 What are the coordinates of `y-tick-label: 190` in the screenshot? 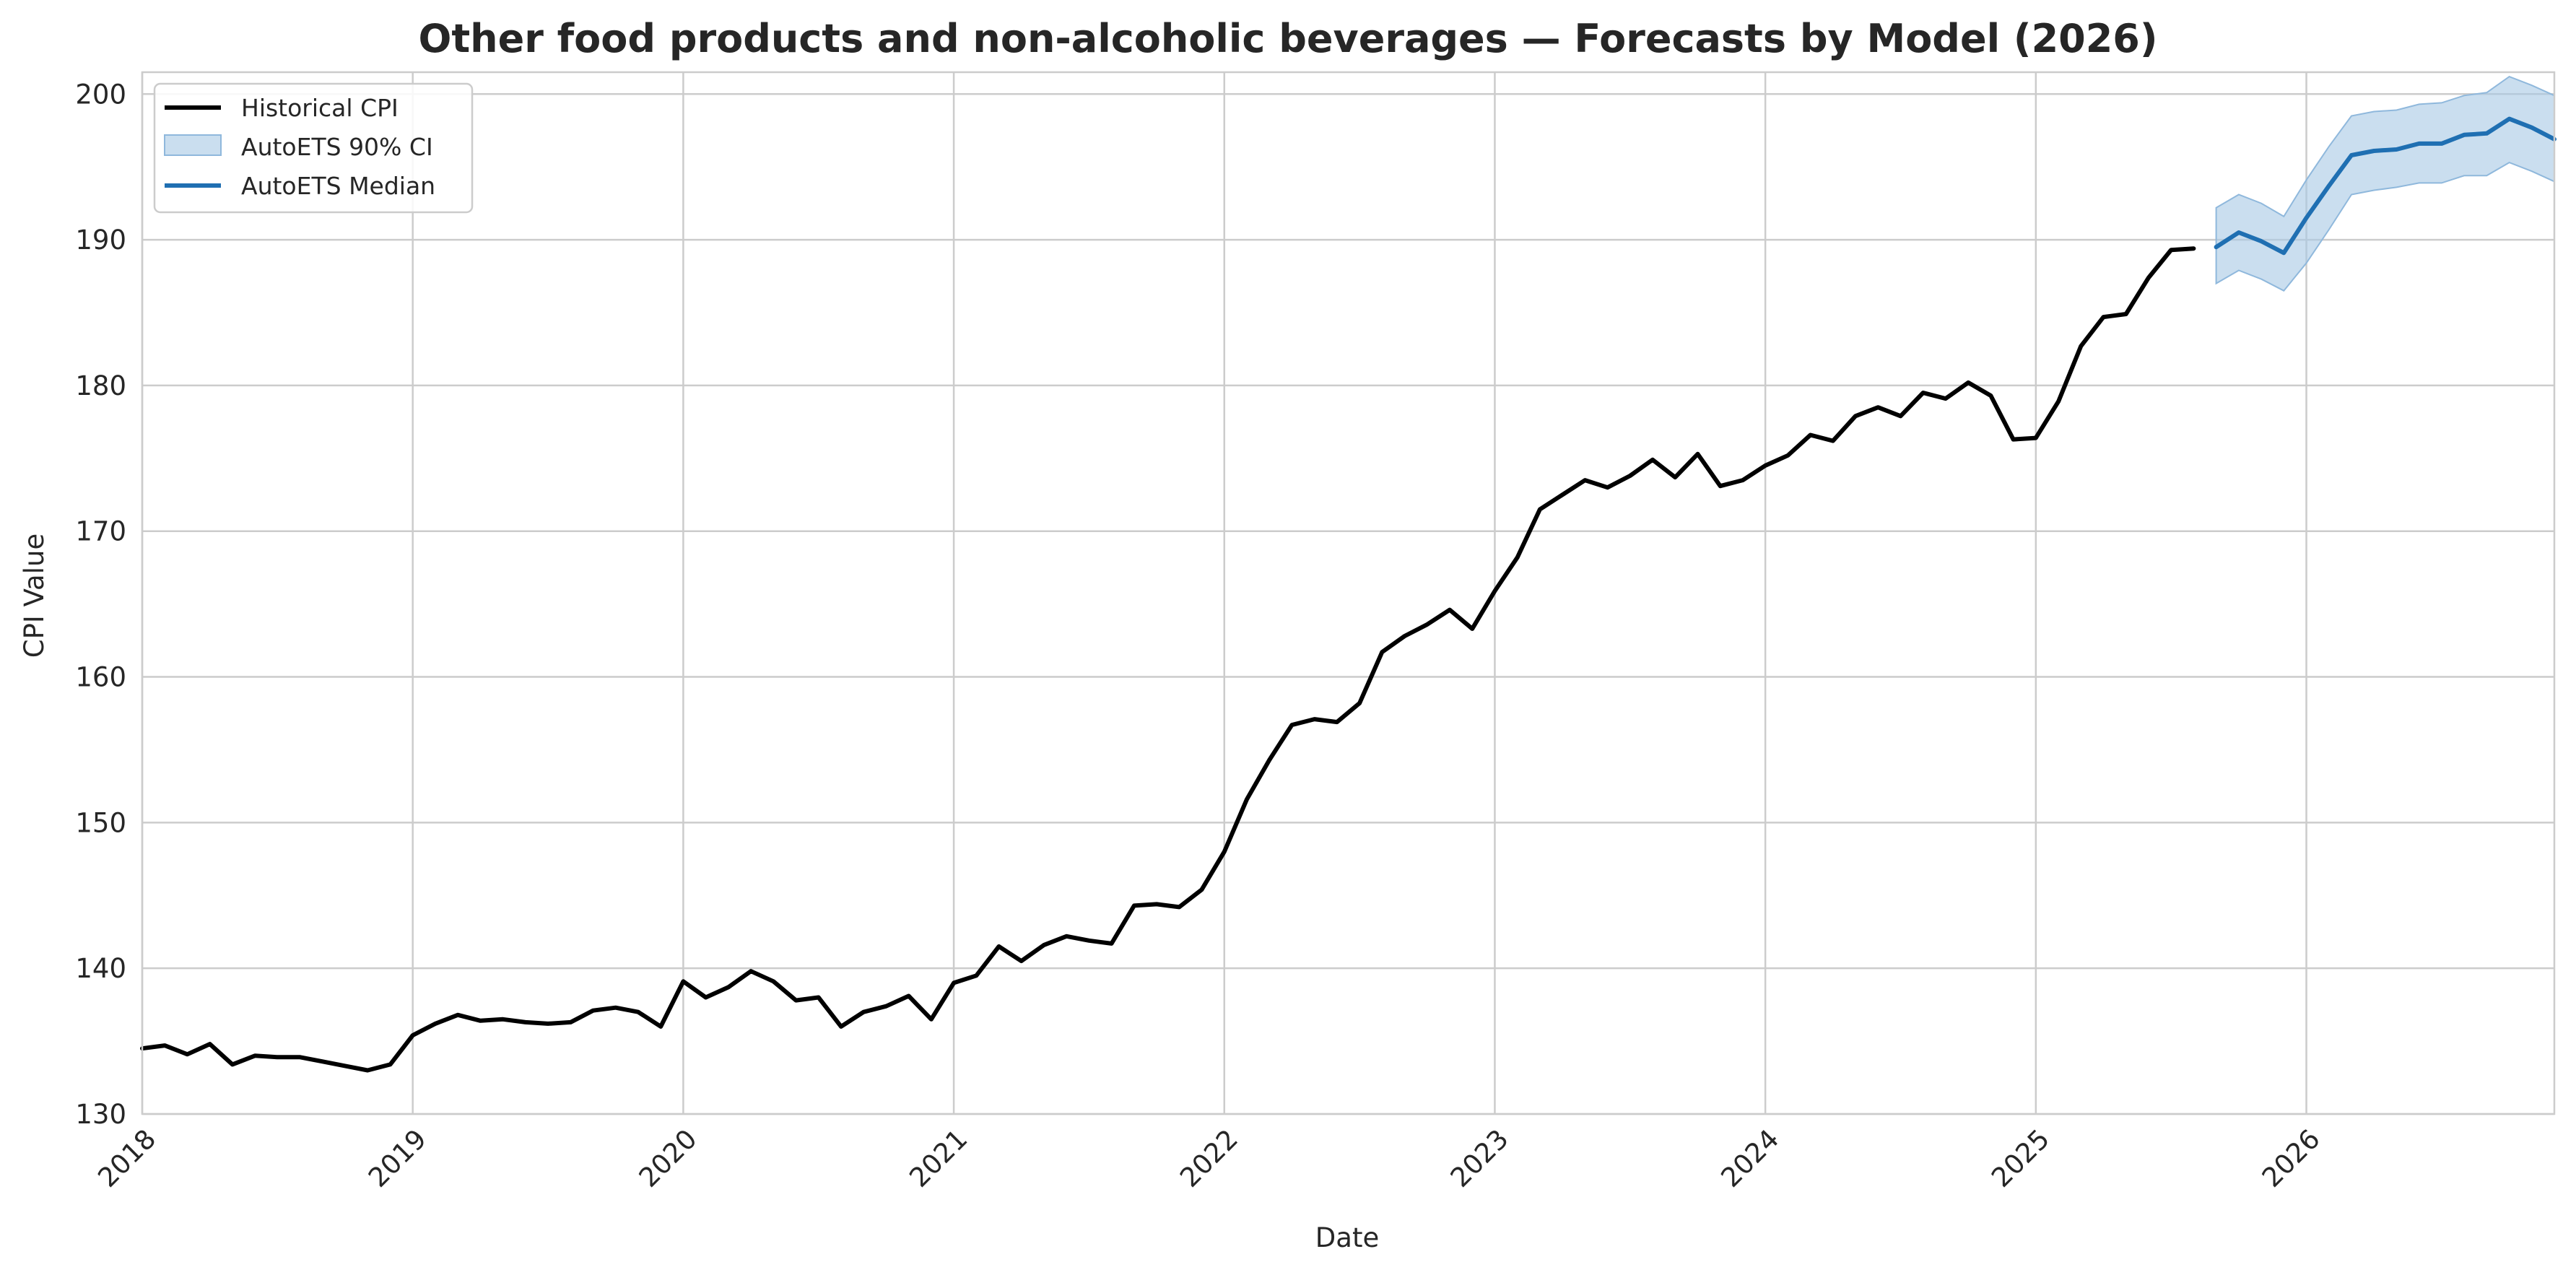 It's located at (100, 240).